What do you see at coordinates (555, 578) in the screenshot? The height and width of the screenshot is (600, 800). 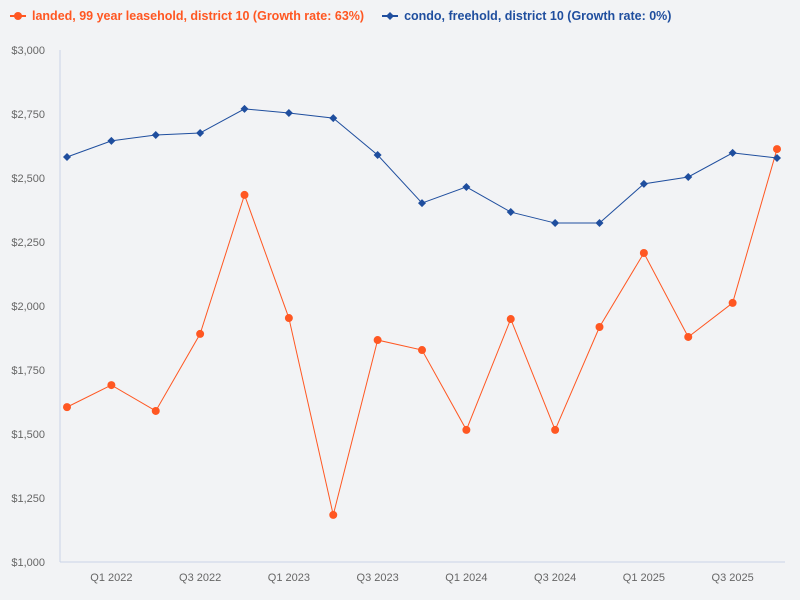 I see `x-tick-label: Q3 2024` at bounding box center [555, 578].